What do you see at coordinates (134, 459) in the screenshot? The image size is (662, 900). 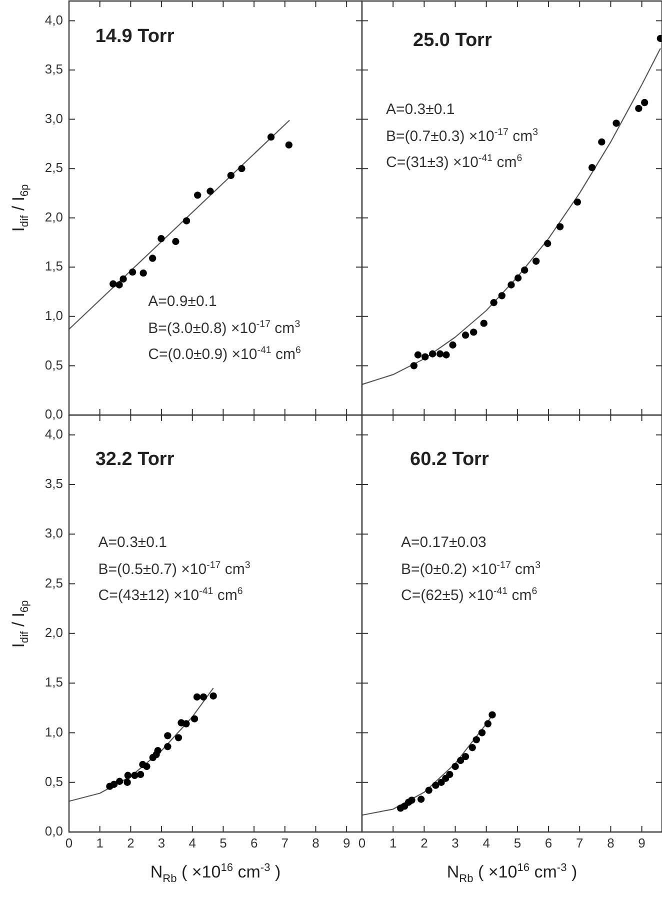 I see `annotation: 32.2 Torr` at bounding box center [134, 459].